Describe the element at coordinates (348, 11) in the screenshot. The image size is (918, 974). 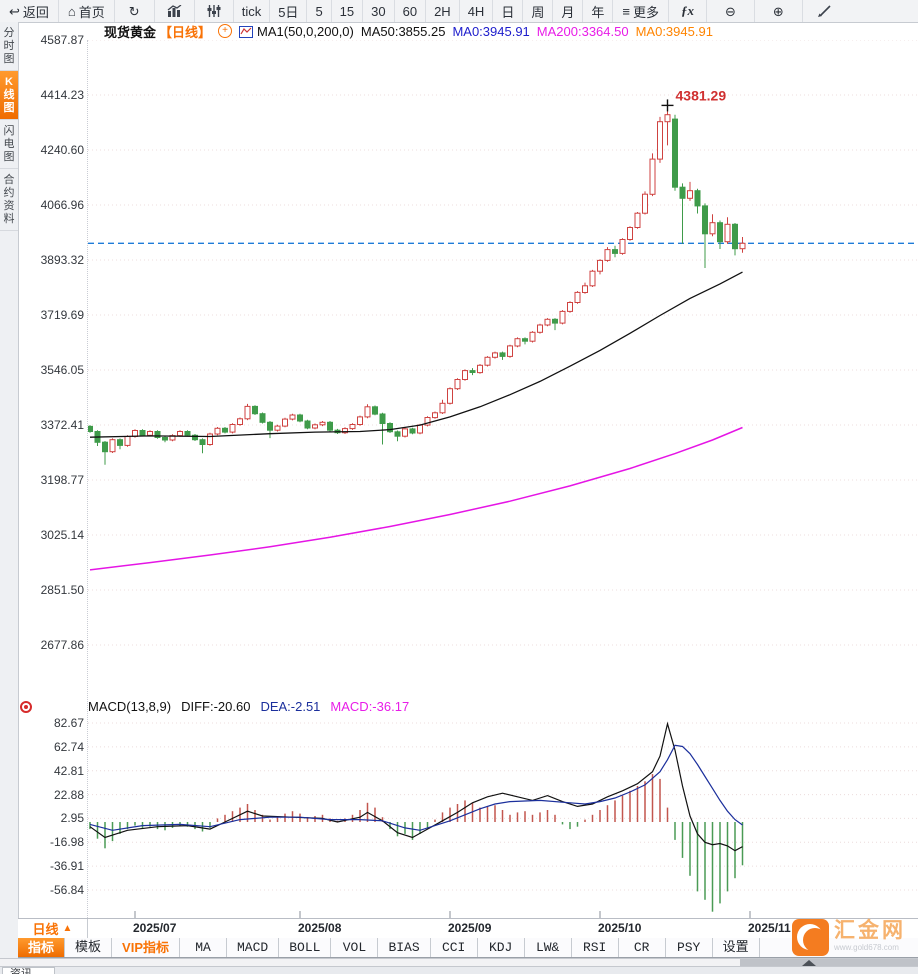
I see `period-button: 15` at that location.